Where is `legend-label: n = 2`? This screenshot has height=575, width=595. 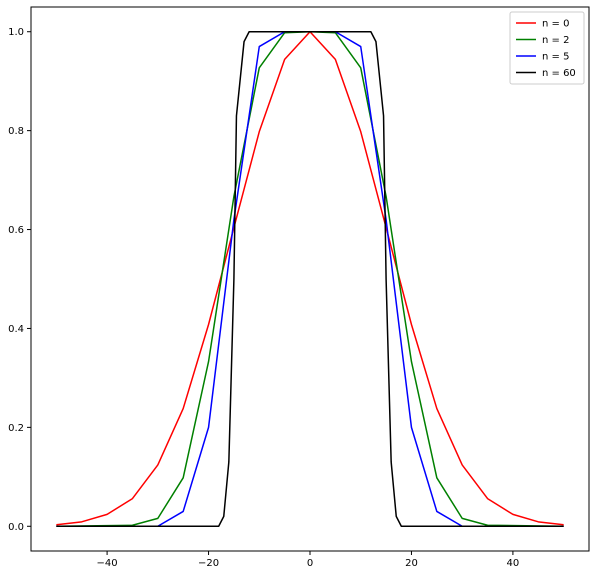
legend-label: n = 2 is located at coordinates (555, 40).